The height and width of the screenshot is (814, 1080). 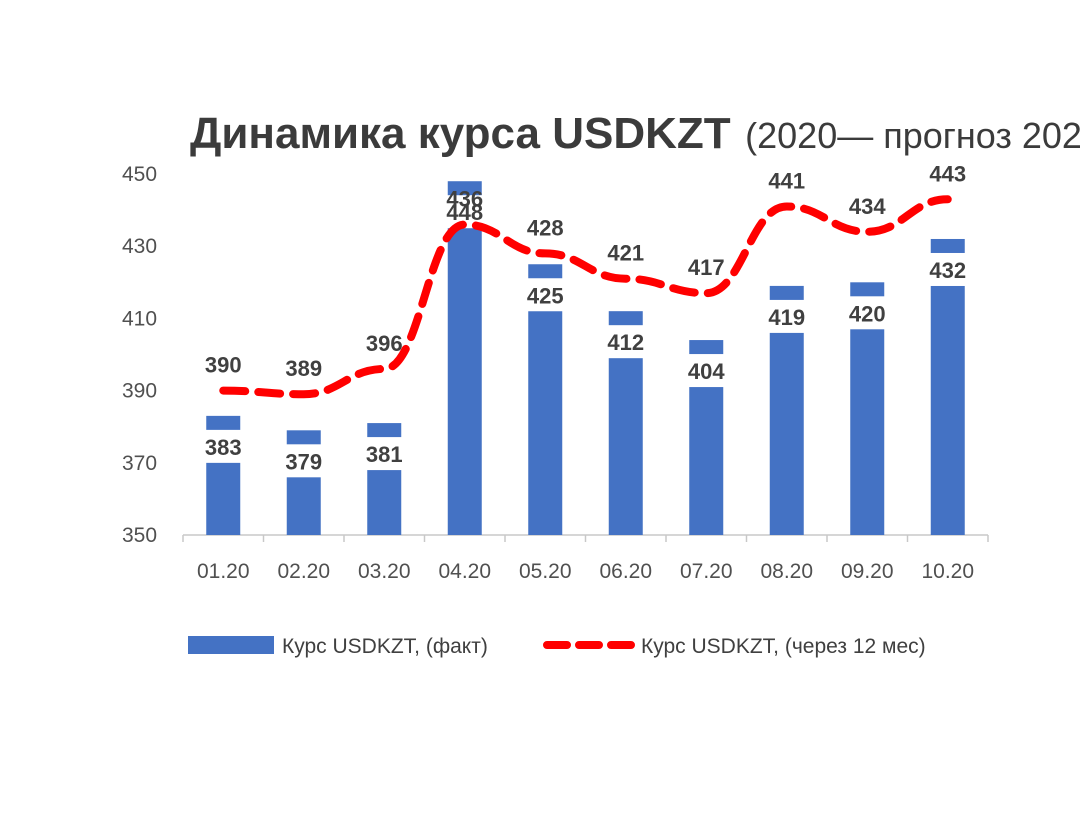 What do you see at coordinates (786, 180) in the screenshot?
I see `line-data-label: 441` at bounding box center [786, 180].